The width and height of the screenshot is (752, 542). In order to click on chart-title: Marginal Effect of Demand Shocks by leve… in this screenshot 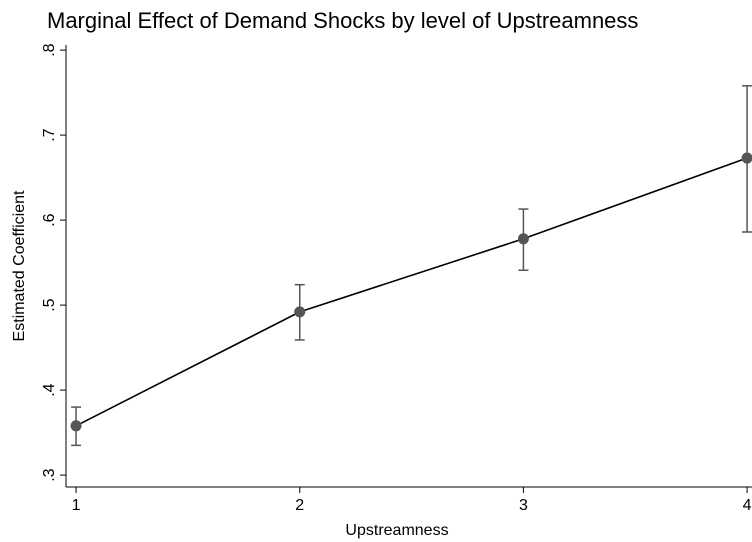, I will do `click(342, 20)`.